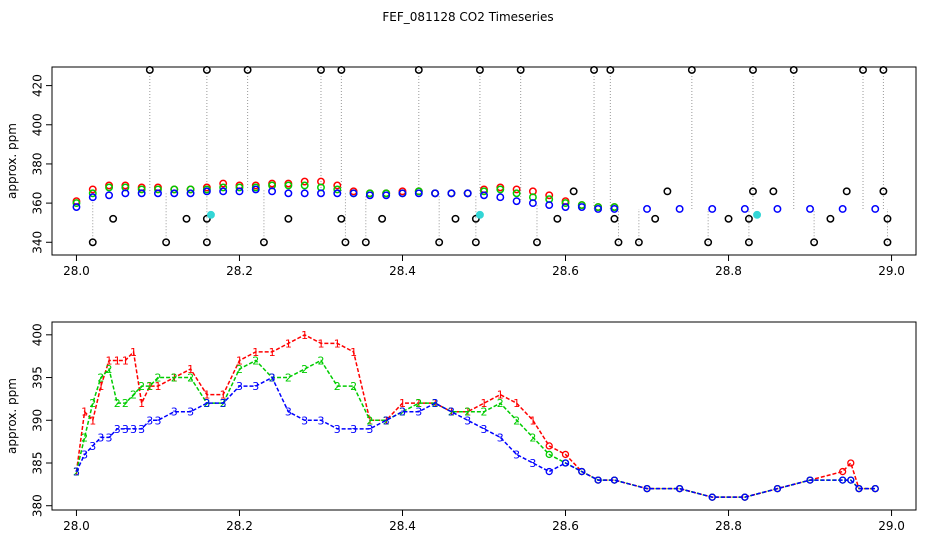  I want to click on series-3-label-28: 3, so click(451, 412).